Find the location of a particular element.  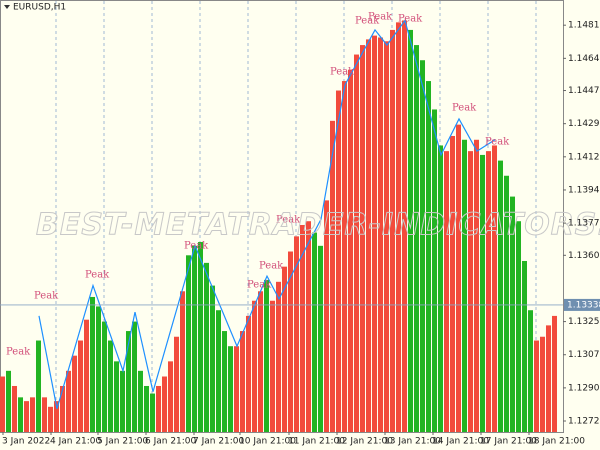

y-tick-label: 1.14640 is located at coordinates (584, 59).